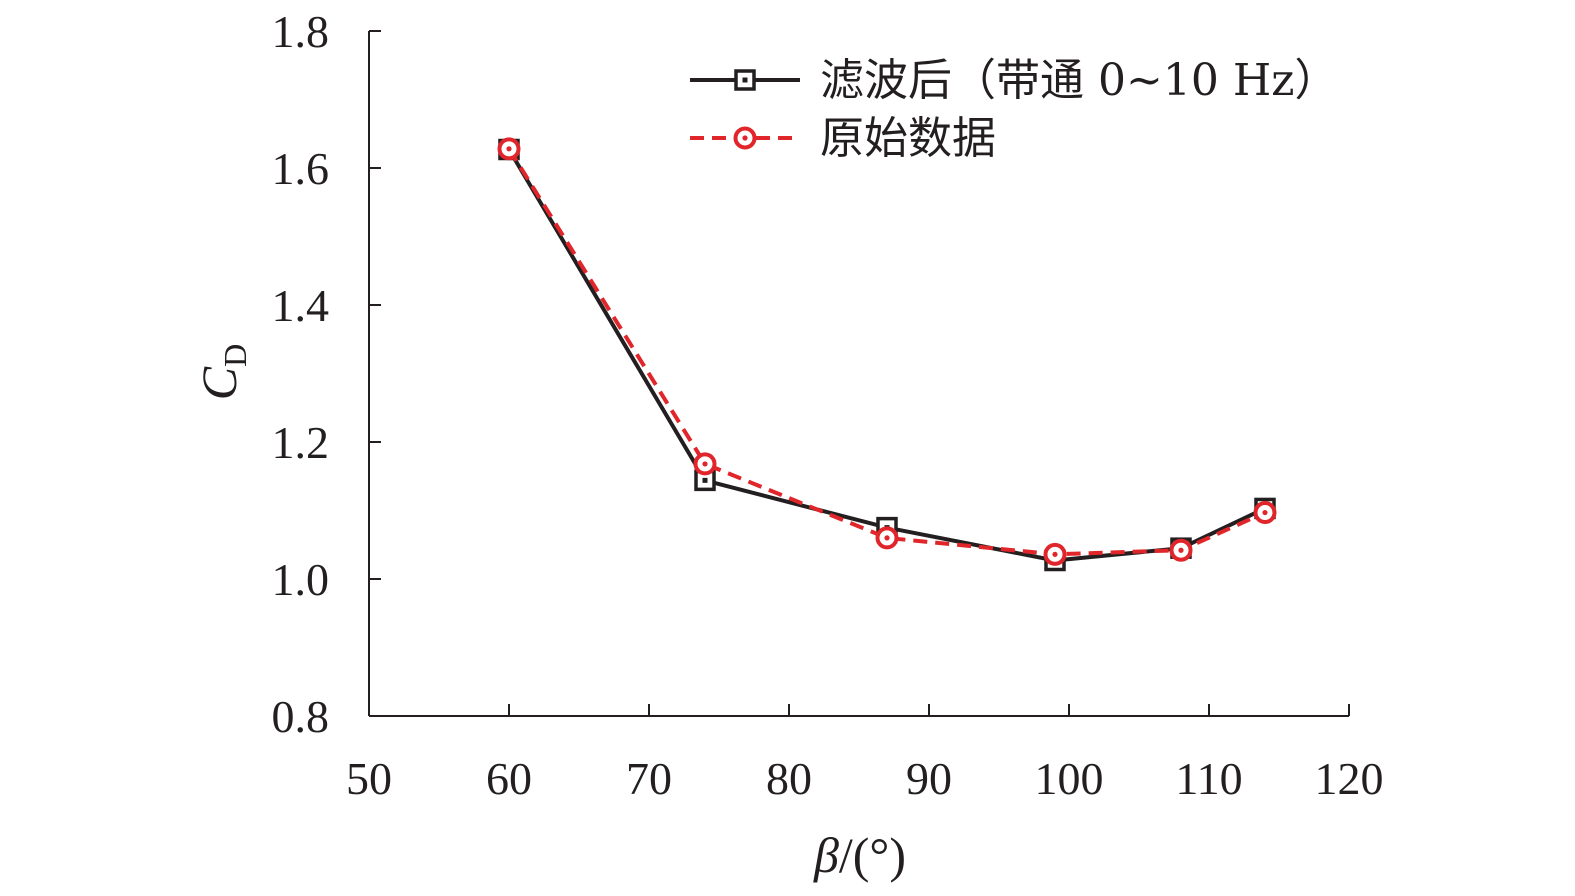 Image resolution: width=1575 pixels, height=896 pixels. What do you see at coordinates (301, 579) in the screenshot?
I see `y-tick-label: 1.0` at bounding box center [301, 579].